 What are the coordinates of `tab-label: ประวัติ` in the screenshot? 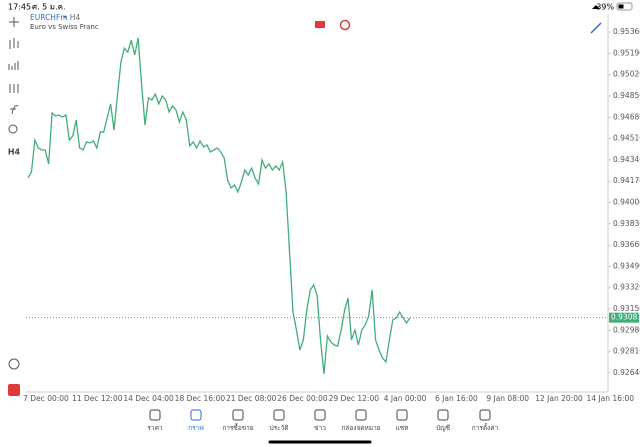 It's located at (279, 428).